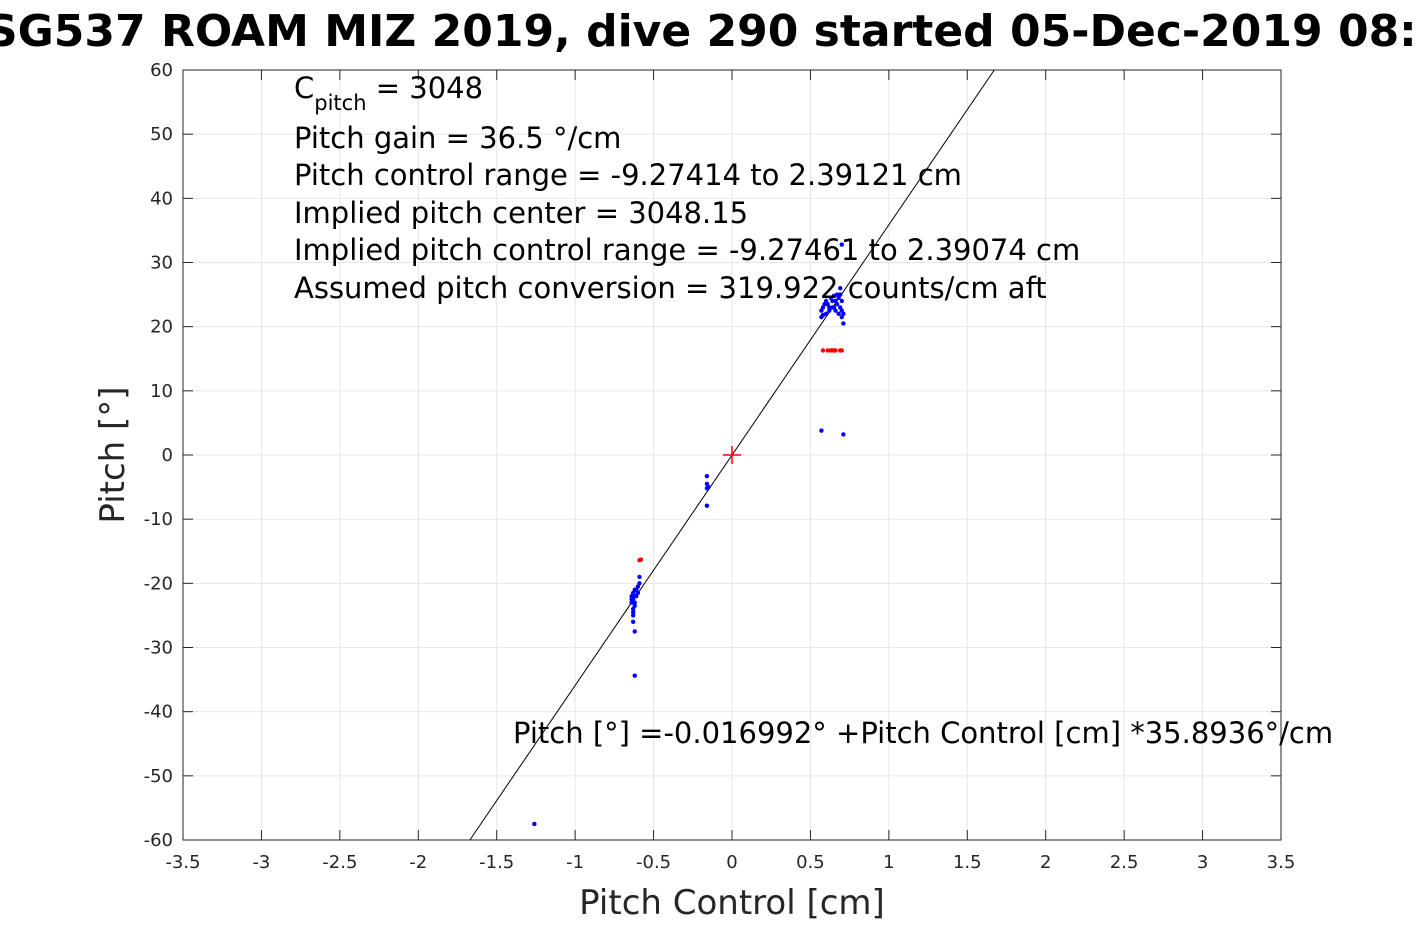 Image resolution: width=1417 pixels, height=945 pixels. I want to click on x-tick-label: 0, so click(731, 862).